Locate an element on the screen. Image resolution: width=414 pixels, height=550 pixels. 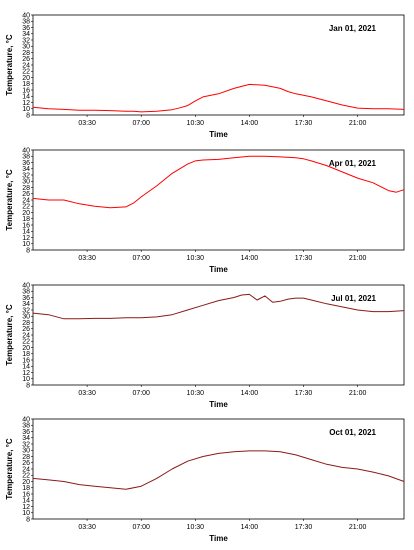
date-annotation: Jul 01, 2021 is located at coordinates (353, 298).